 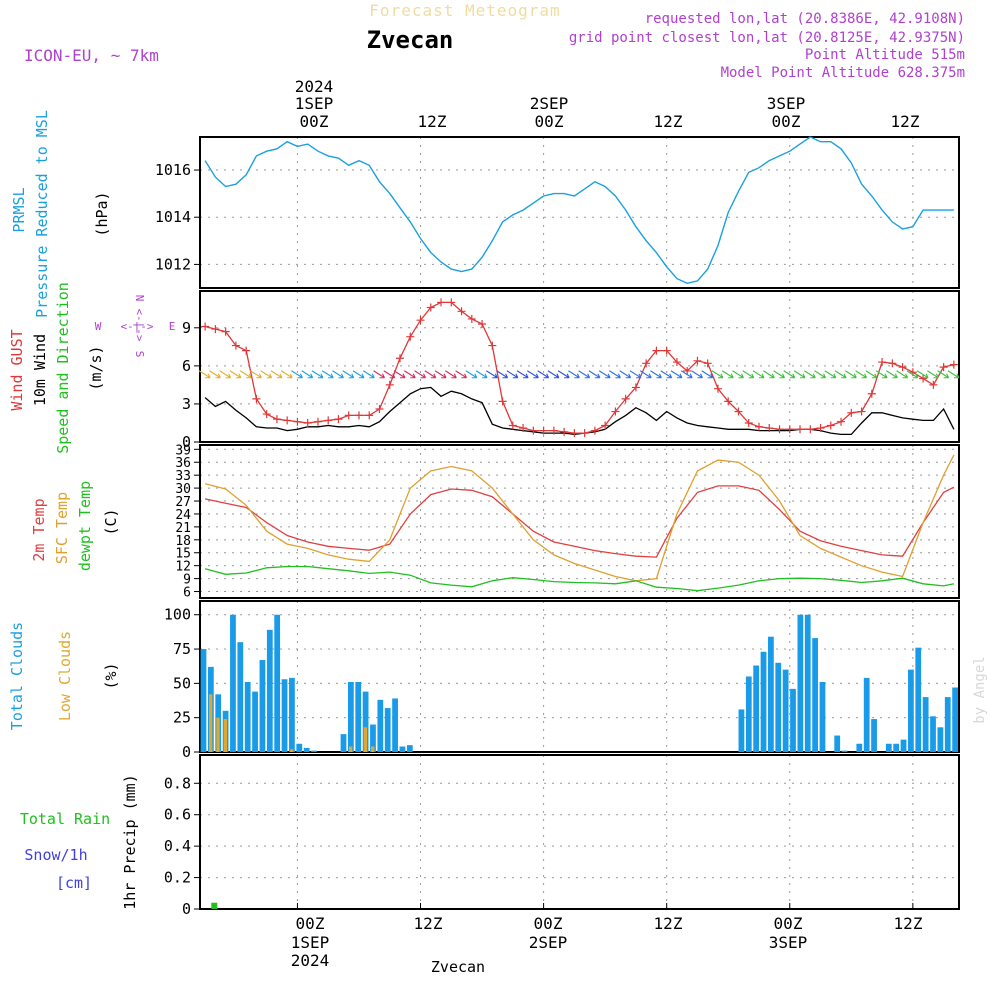 I want to click on top-hour-label-2: 12Z, so click(x=432, y=121).